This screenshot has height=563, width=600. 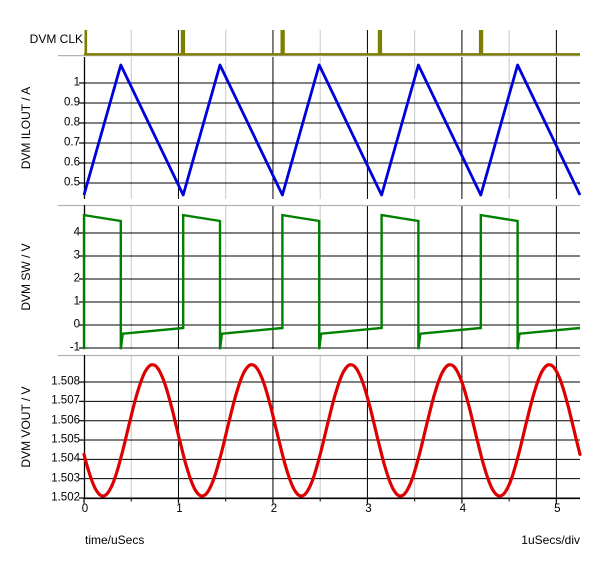 What do you see at coordinates (557, 509) in the screenshot?
I see `x-tick-label: 5` at bounding box center [557, 509].